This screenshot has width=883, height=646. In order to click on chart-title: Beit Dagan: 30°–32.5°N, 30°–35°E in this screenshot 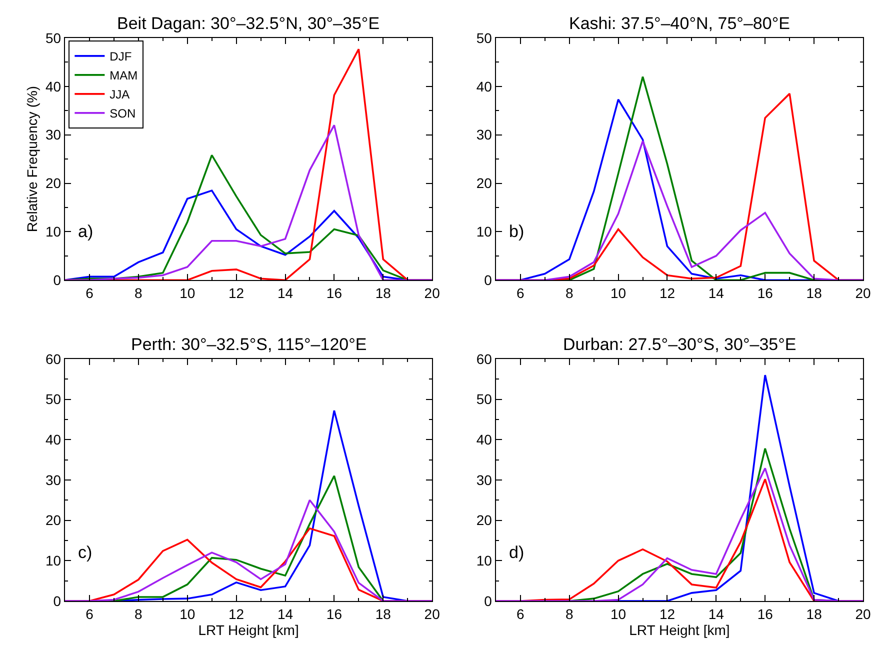, I will do `click(248, 23)`.